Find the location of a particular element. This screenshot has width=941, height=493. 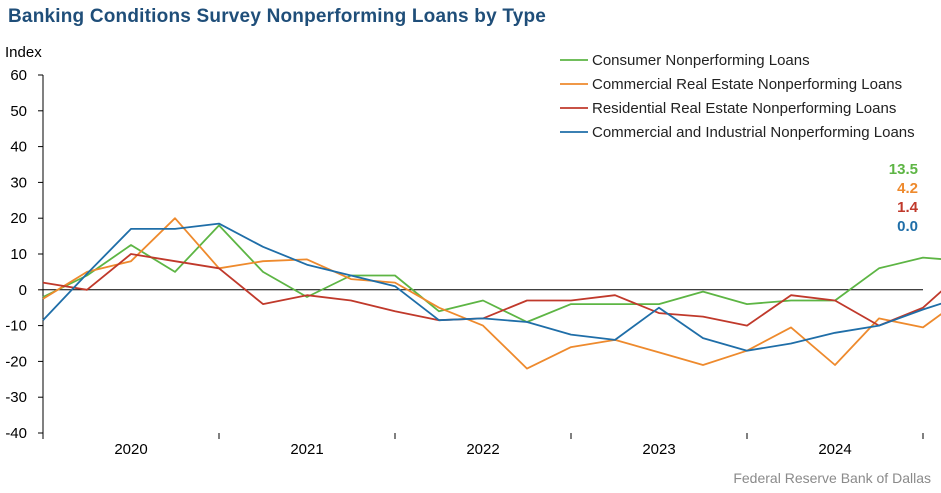

y-tick-label: -20 is located at coordinates (16, 361).